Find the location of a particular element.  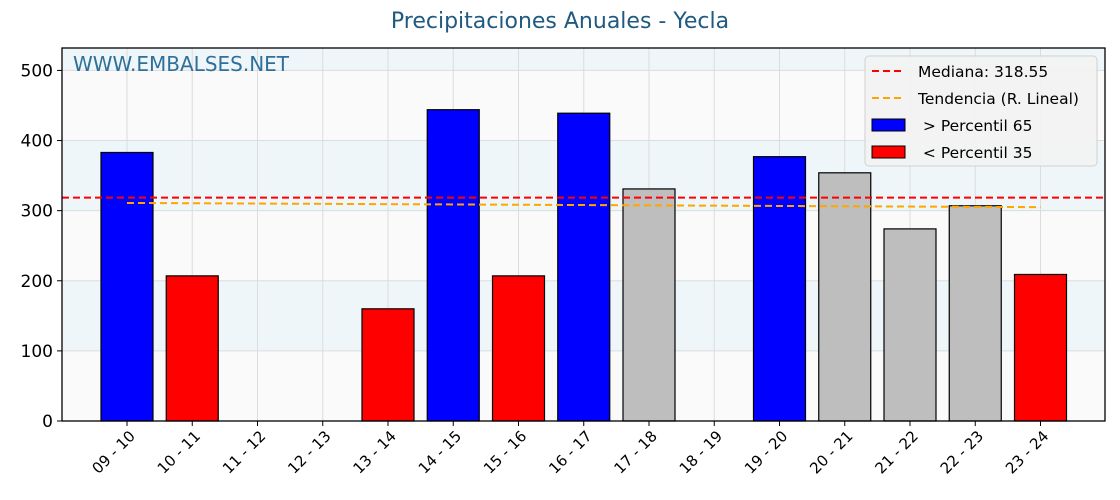

y-tick-label: 300 is located at coordinates (37, 212).